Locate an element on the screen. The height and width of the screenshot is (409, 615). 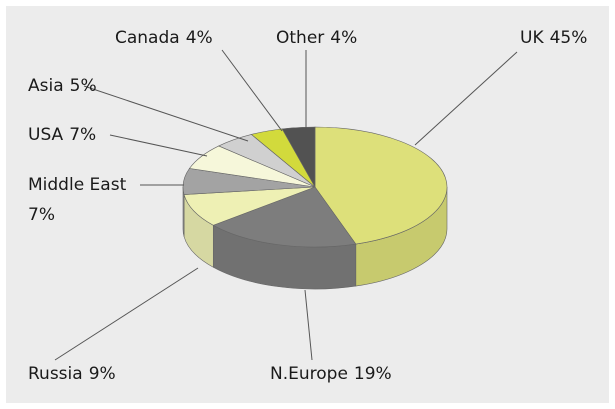
slice-label: N.Europe 19% is located at coordinates (331, 374).